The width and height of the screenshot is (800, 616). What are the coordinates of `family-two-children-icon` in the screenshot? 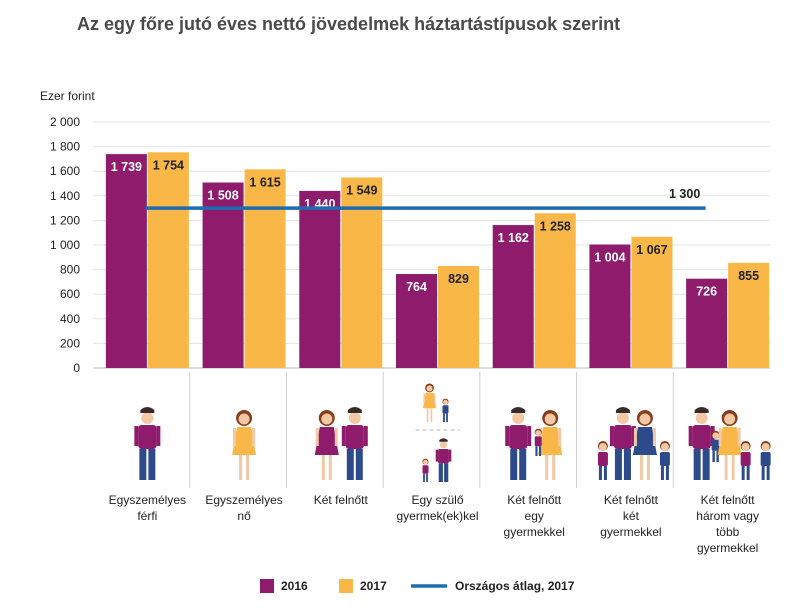 It's located at (633, 443).